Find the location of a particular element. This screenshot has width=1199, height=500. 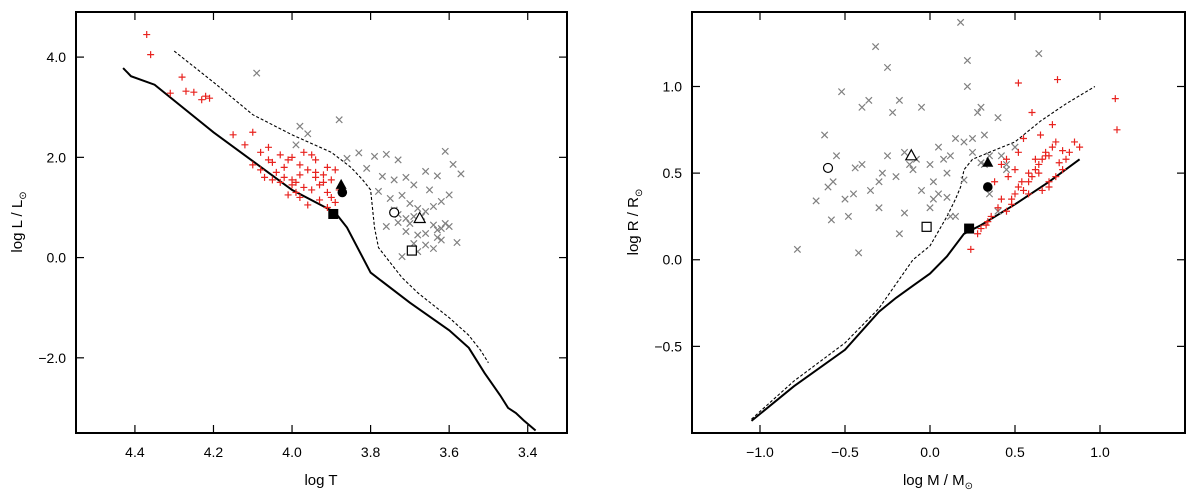

mr-open-triangle-marker is located at coordinates (911, 154).